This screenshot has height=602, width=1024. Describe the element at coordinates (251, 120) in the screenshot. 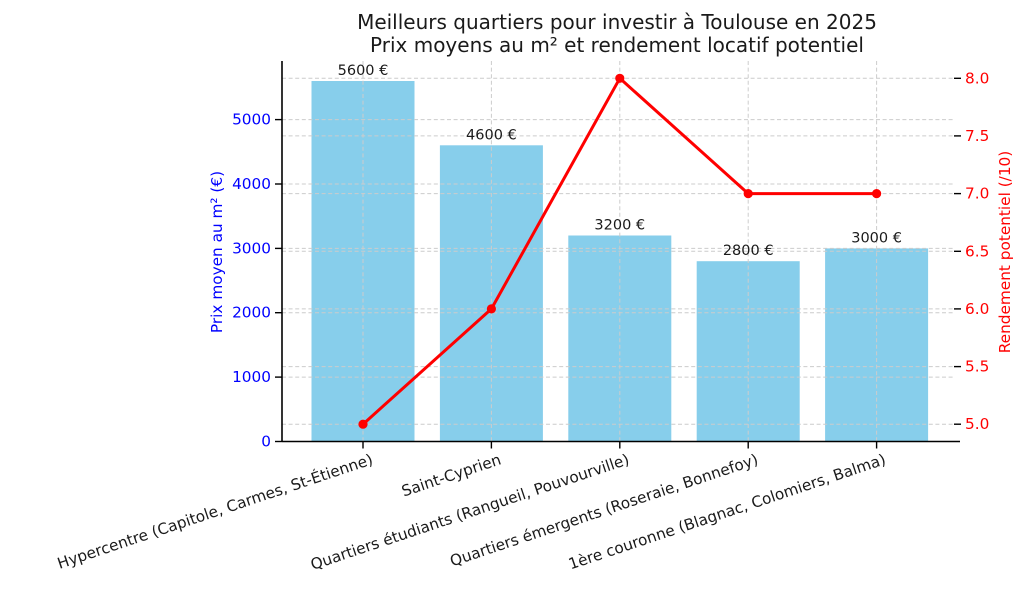

I see `left-tick-label: 5000` at that location.